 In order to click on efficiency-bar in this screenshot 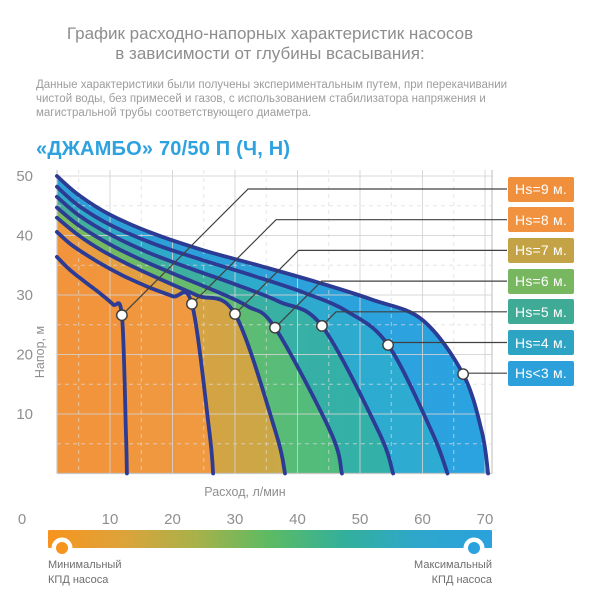, I will do `click(270, 544)`.